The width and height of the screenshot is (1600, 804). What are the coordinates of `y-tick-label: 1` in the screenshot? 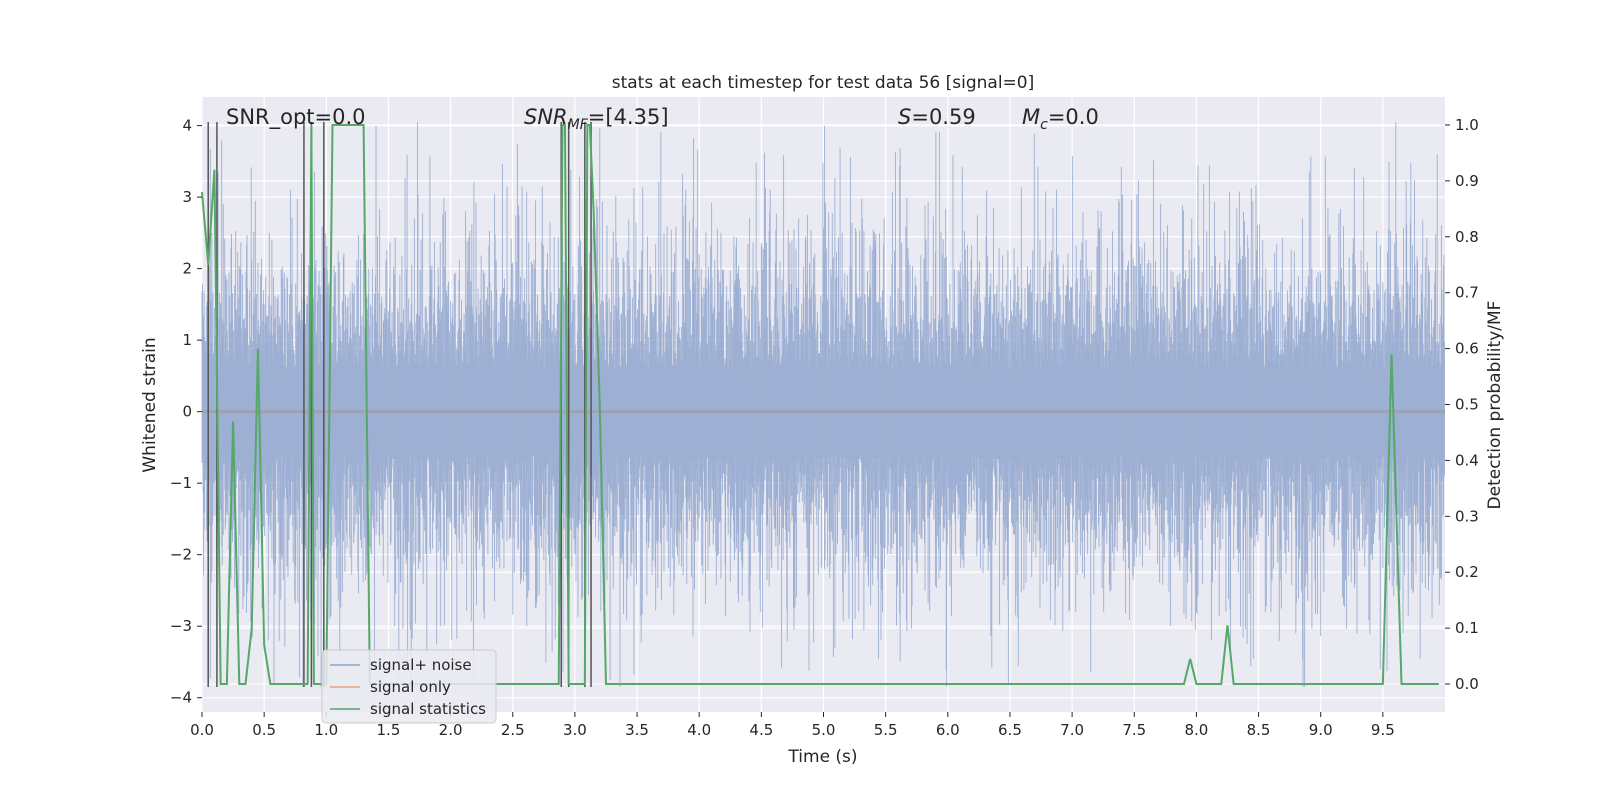 It's located at (187, 340).